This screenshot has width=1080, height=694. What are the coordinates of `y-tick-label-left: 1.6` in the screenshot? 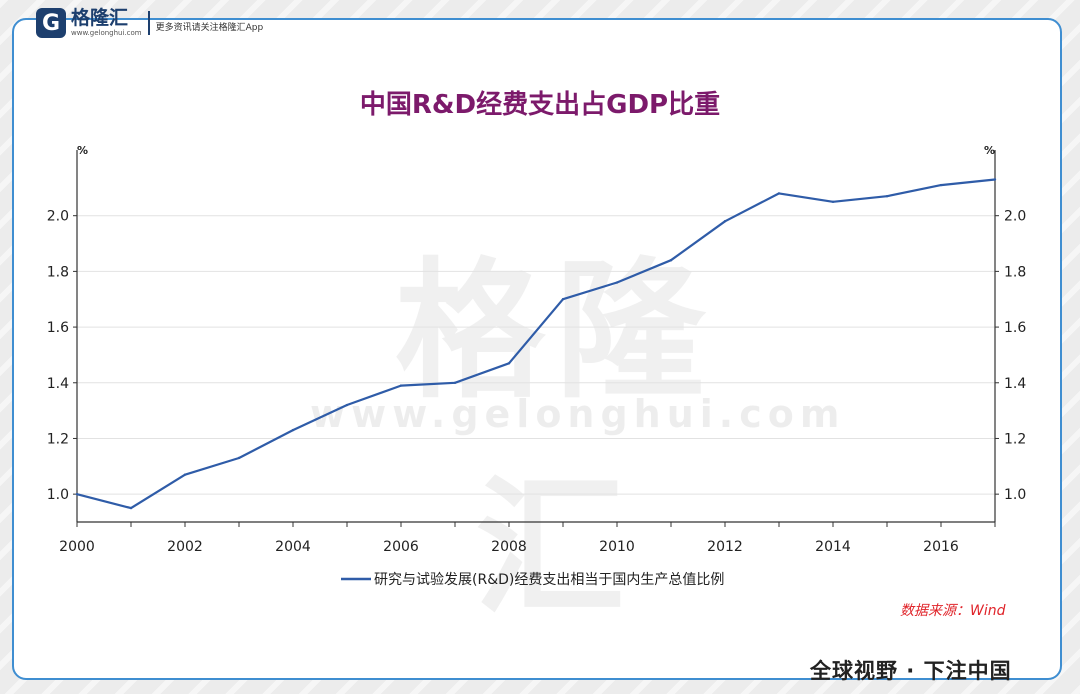 It's located at (58, 328).